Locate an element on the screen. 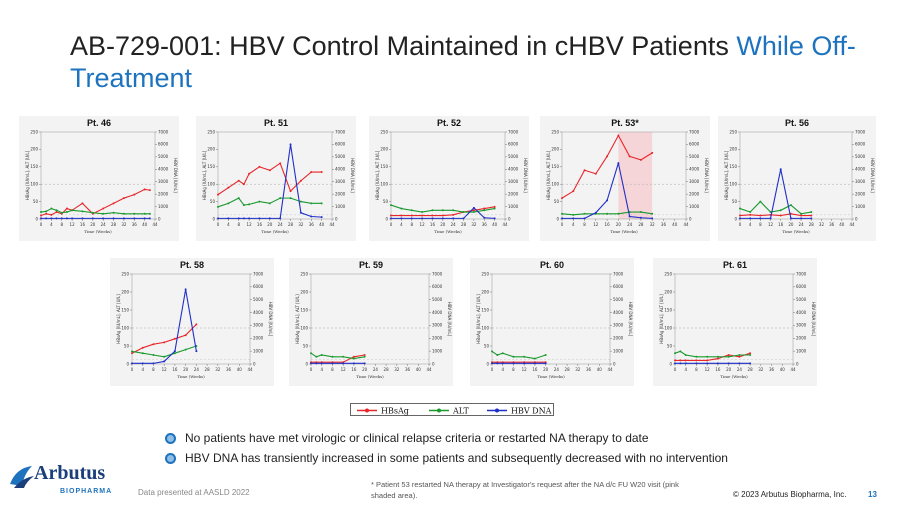 The height and width of the screenshot is (513, 911). x-tick-label: 28 is located at coordinates (641, 224).